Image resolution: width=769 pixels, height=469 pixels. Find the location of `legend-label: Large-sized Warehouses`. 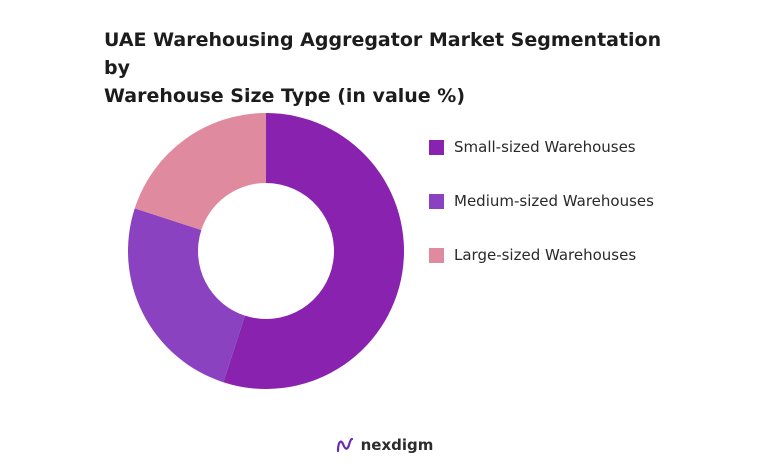

legend-label: Large-sized Warehouses is located at coordinates (545, 255).